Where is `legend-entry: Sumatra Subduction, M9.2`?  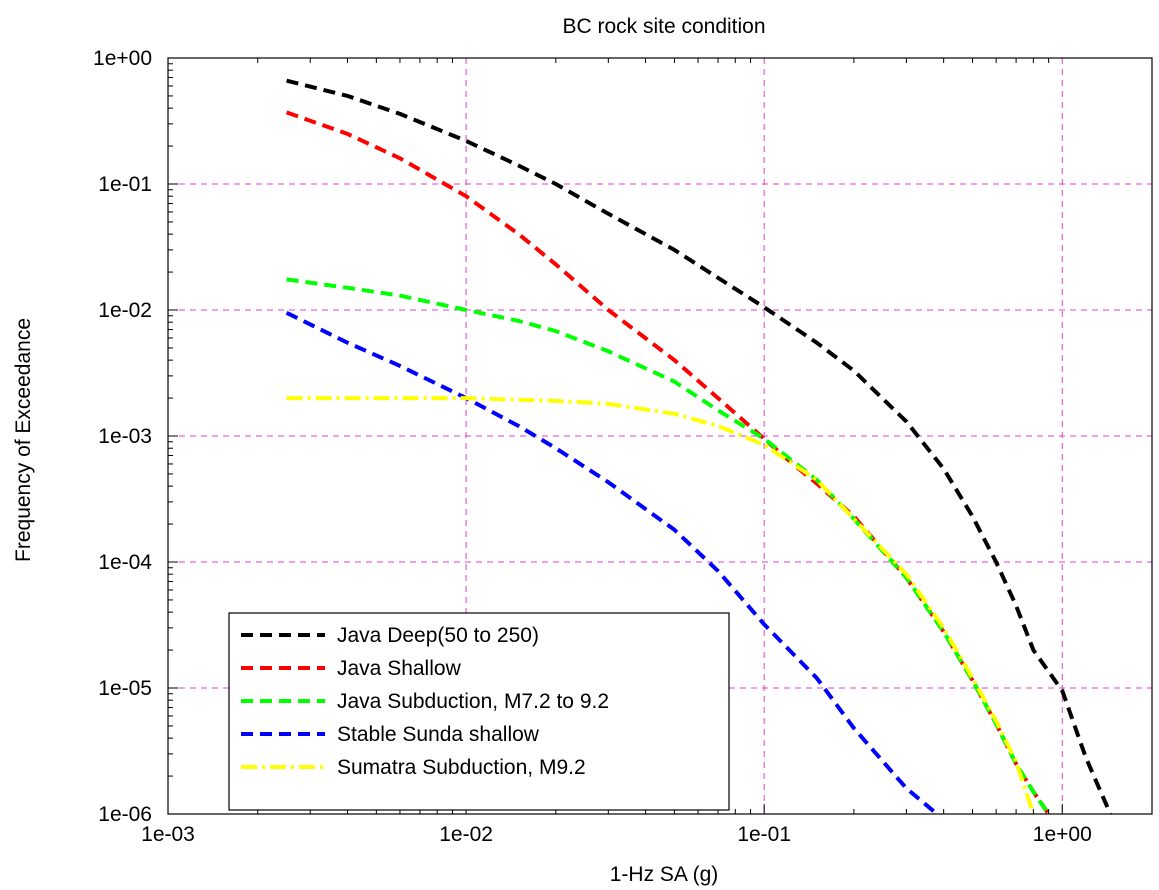
legend-entry: Sumatra Subduction, M9.2 is located at coordinates (461, 767).